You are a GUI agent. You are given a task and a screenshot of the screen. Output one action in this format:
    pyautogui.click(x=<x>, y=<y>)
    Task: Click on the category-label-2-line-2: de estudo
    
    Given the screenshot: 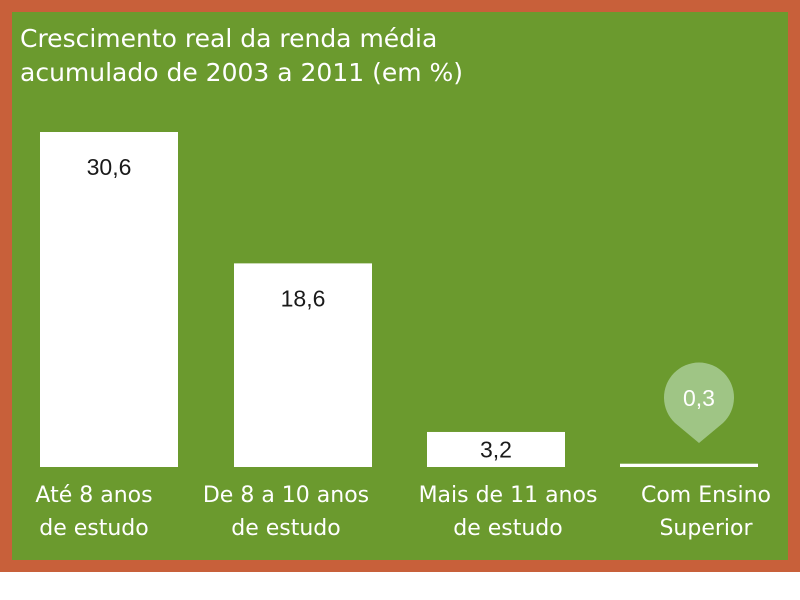 What is the action you would take?
    pyautogui.click(x=285, y=528)
    